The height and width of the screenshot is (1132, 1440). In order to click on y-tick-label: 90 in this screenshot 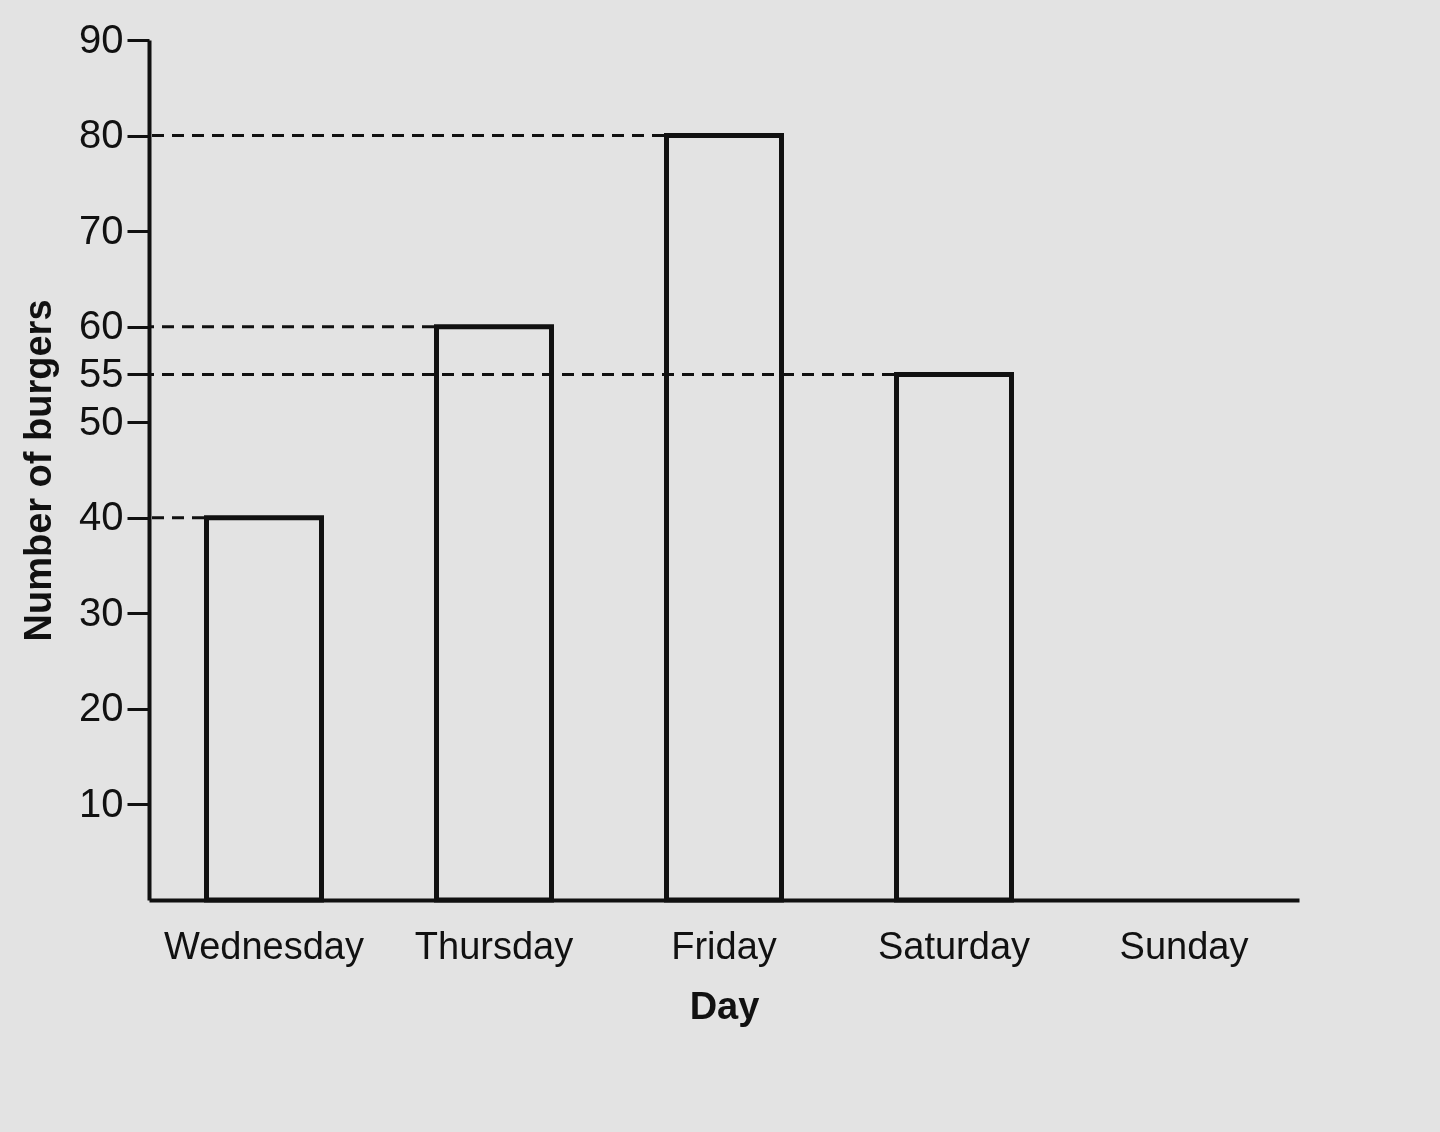, I will do `click(101, 38)`.